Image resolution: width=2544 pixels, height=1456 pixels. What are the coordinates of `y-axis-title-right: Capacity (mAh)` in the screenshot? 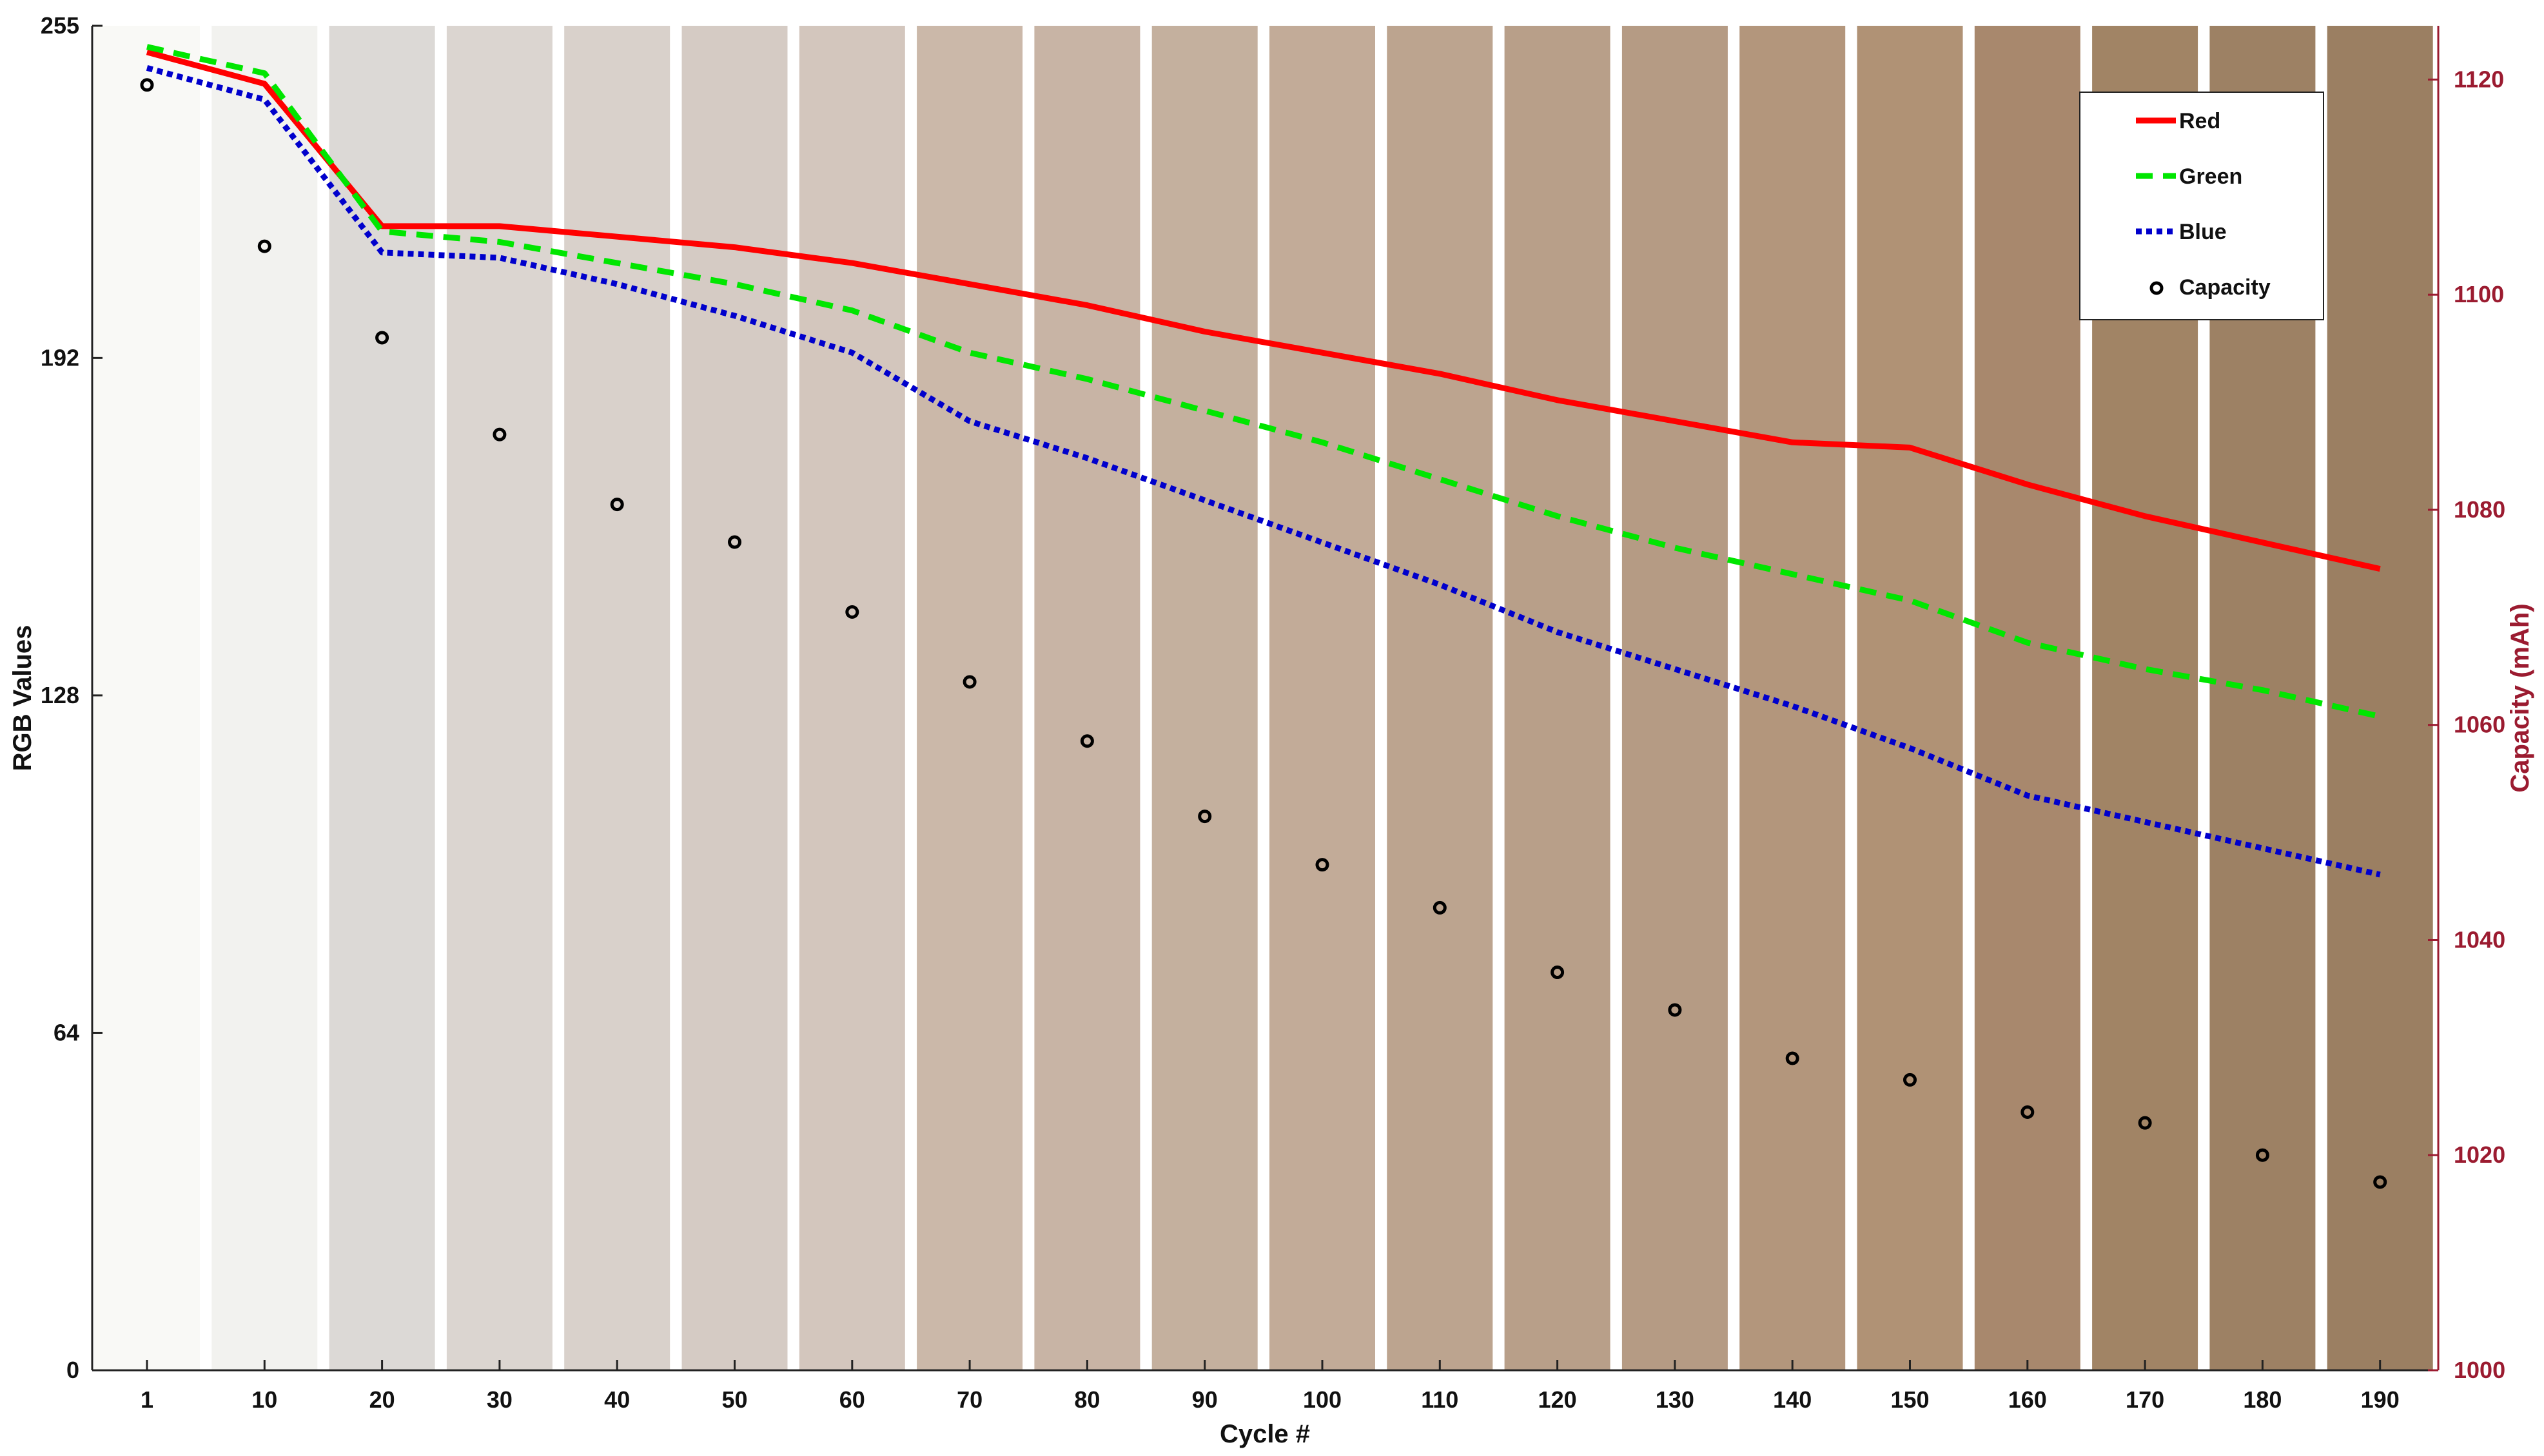 It's located at (2520, 697).